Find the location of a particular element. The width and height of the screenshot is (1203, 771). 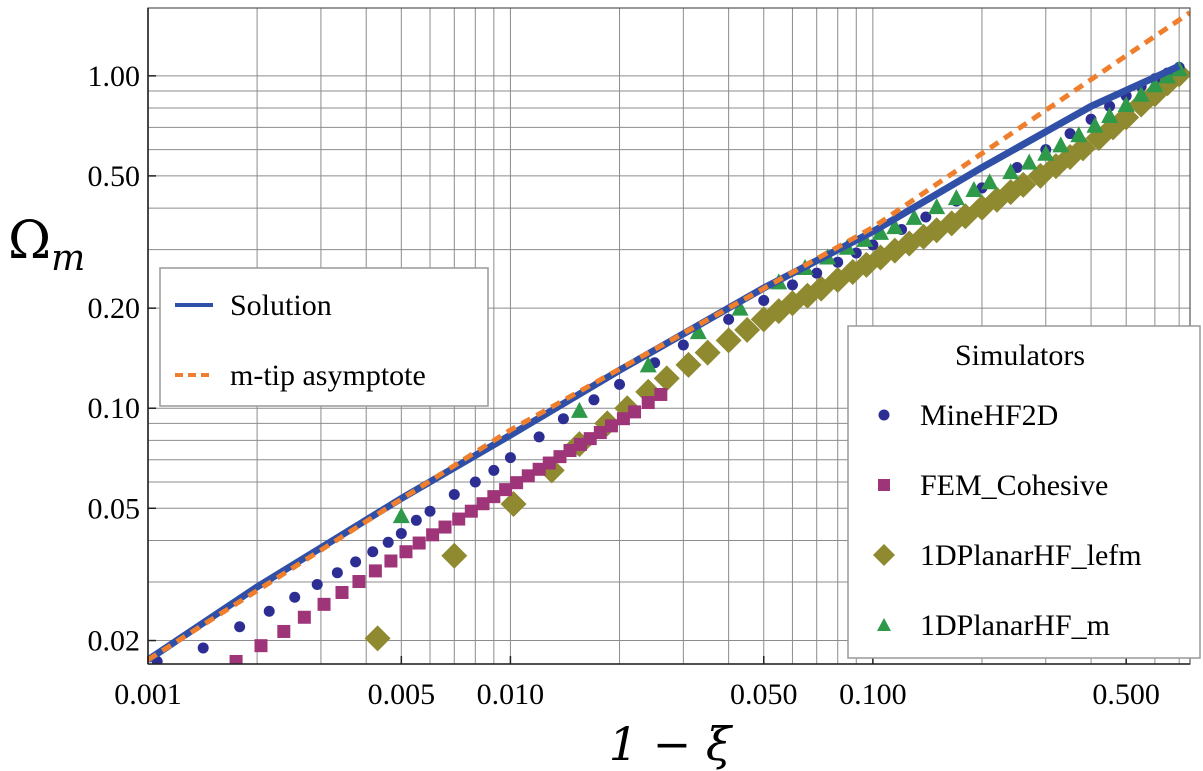

line-legend-box is located at coordinates (324, 337).